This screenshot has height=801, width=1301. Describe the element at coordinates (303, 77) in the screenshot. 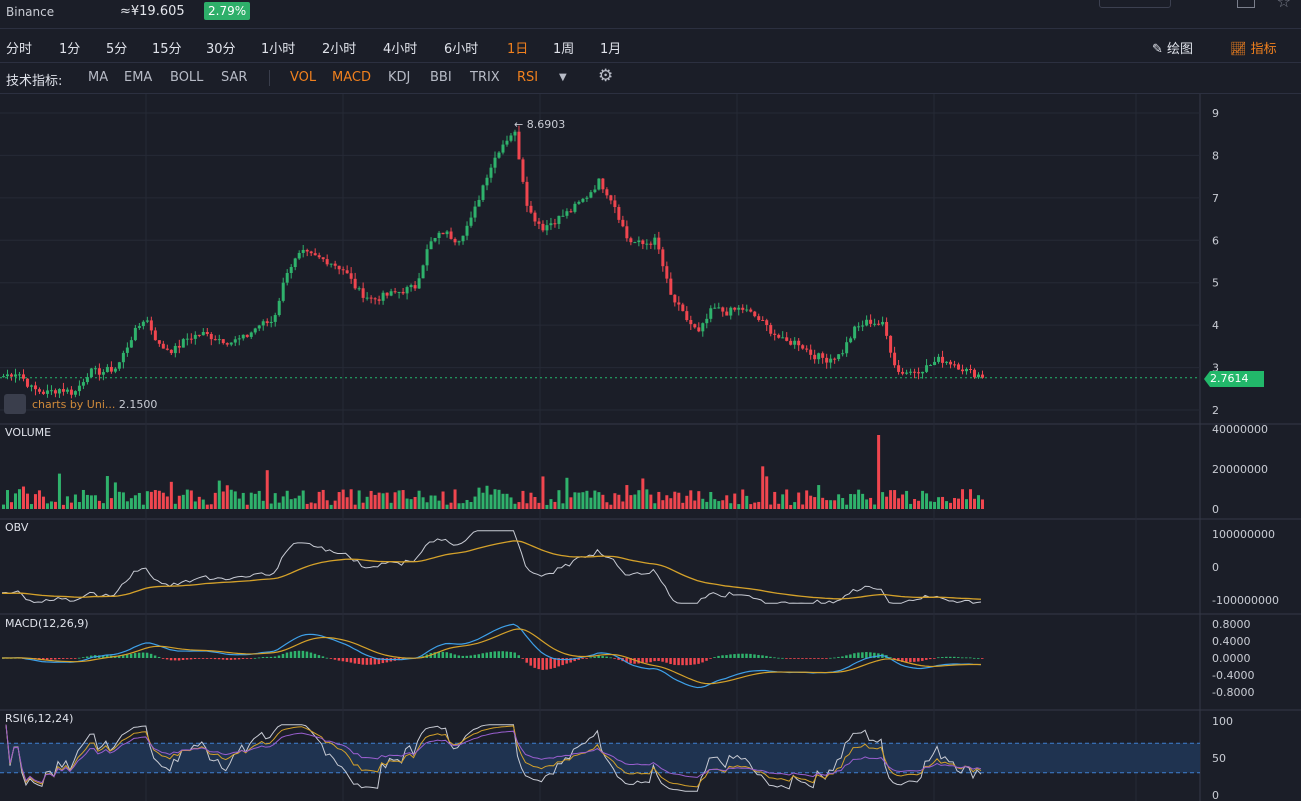

I see `ind-vol: VOL` at that location.